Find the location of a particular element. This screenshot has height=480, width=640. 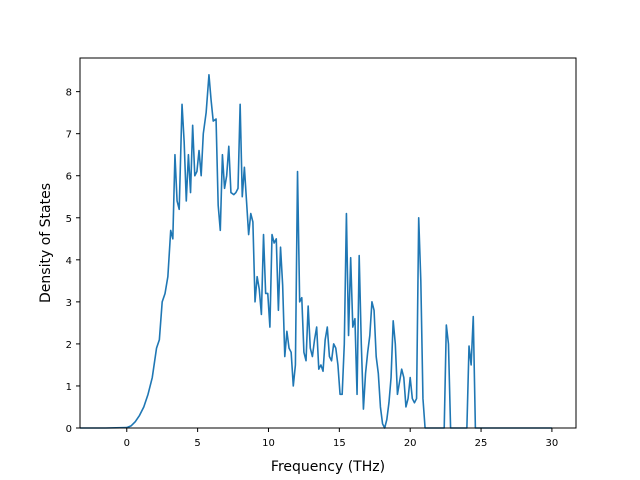

y-tick-label: 4 is located at coordinates (69, 261).